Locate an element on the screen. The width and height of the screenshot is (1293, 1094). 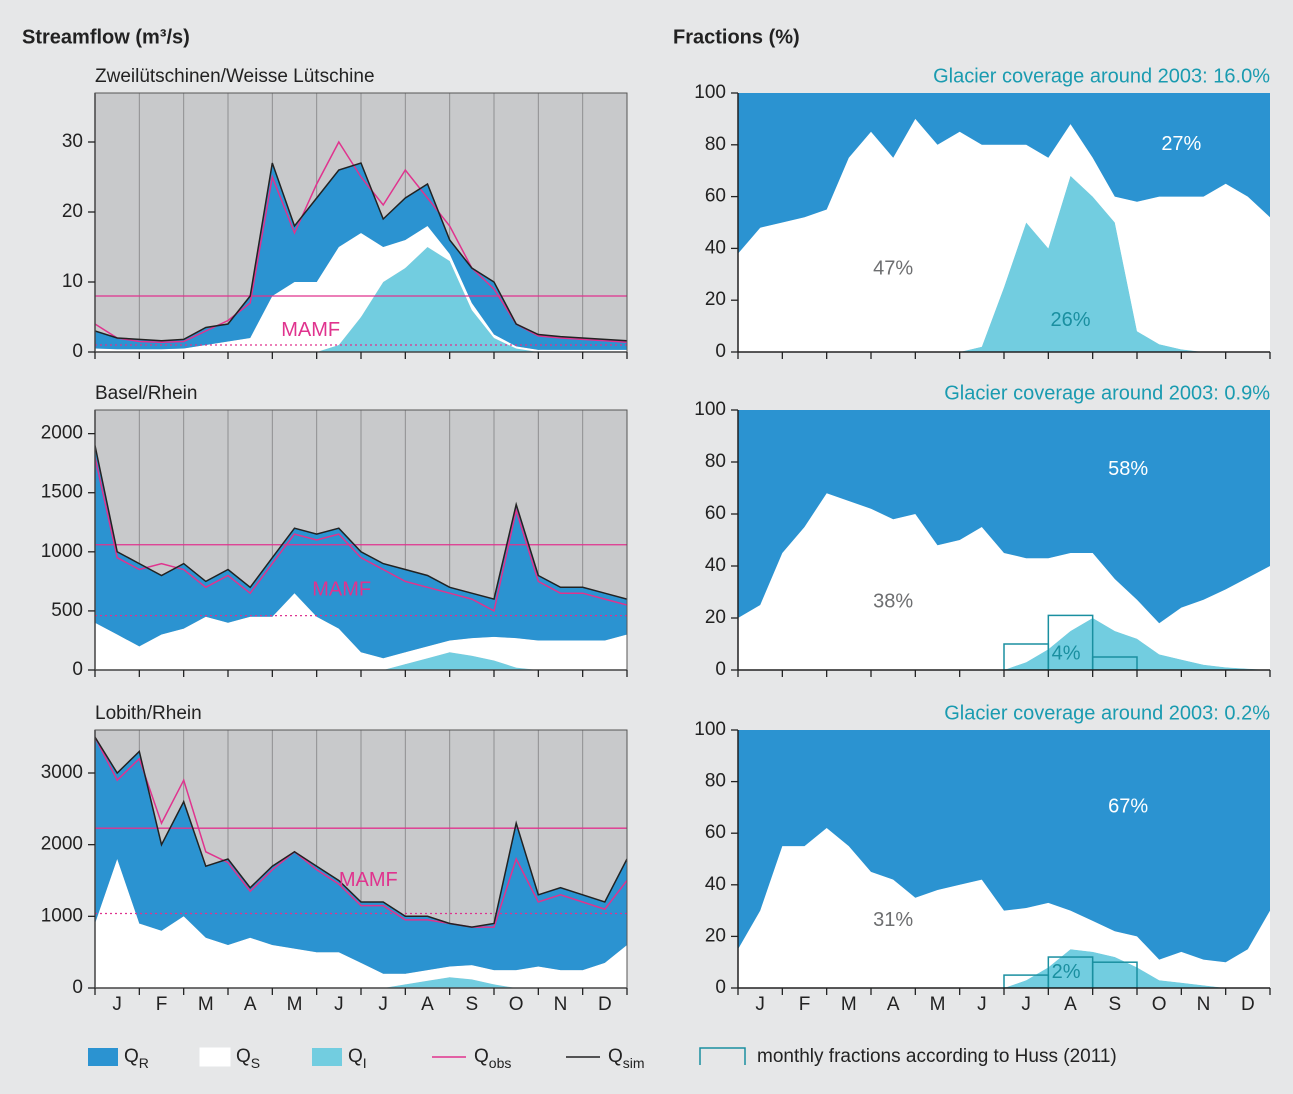
share-label: 26% is located at coordinates (1070, 320).